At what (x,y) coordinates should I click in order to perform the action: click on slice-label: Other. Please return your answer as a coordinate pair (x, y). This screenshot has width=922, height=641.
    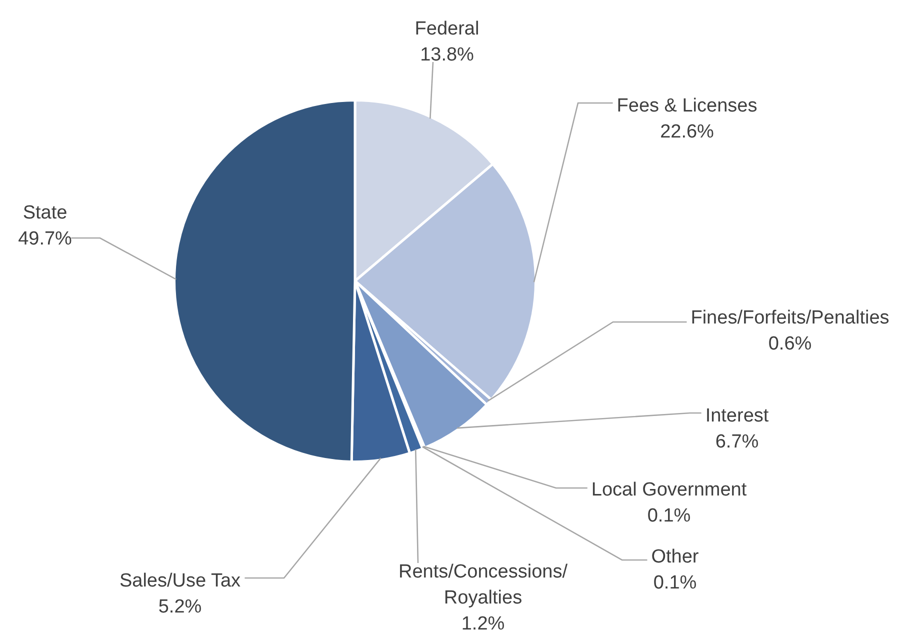
    Looking at the image, I should click on (675, 557).